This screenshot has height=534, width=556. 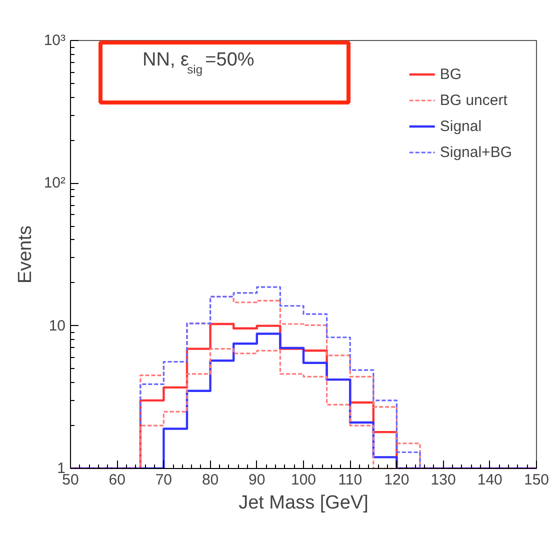 I want to click on x-tick-label: 90, so click(x=257, y=480).